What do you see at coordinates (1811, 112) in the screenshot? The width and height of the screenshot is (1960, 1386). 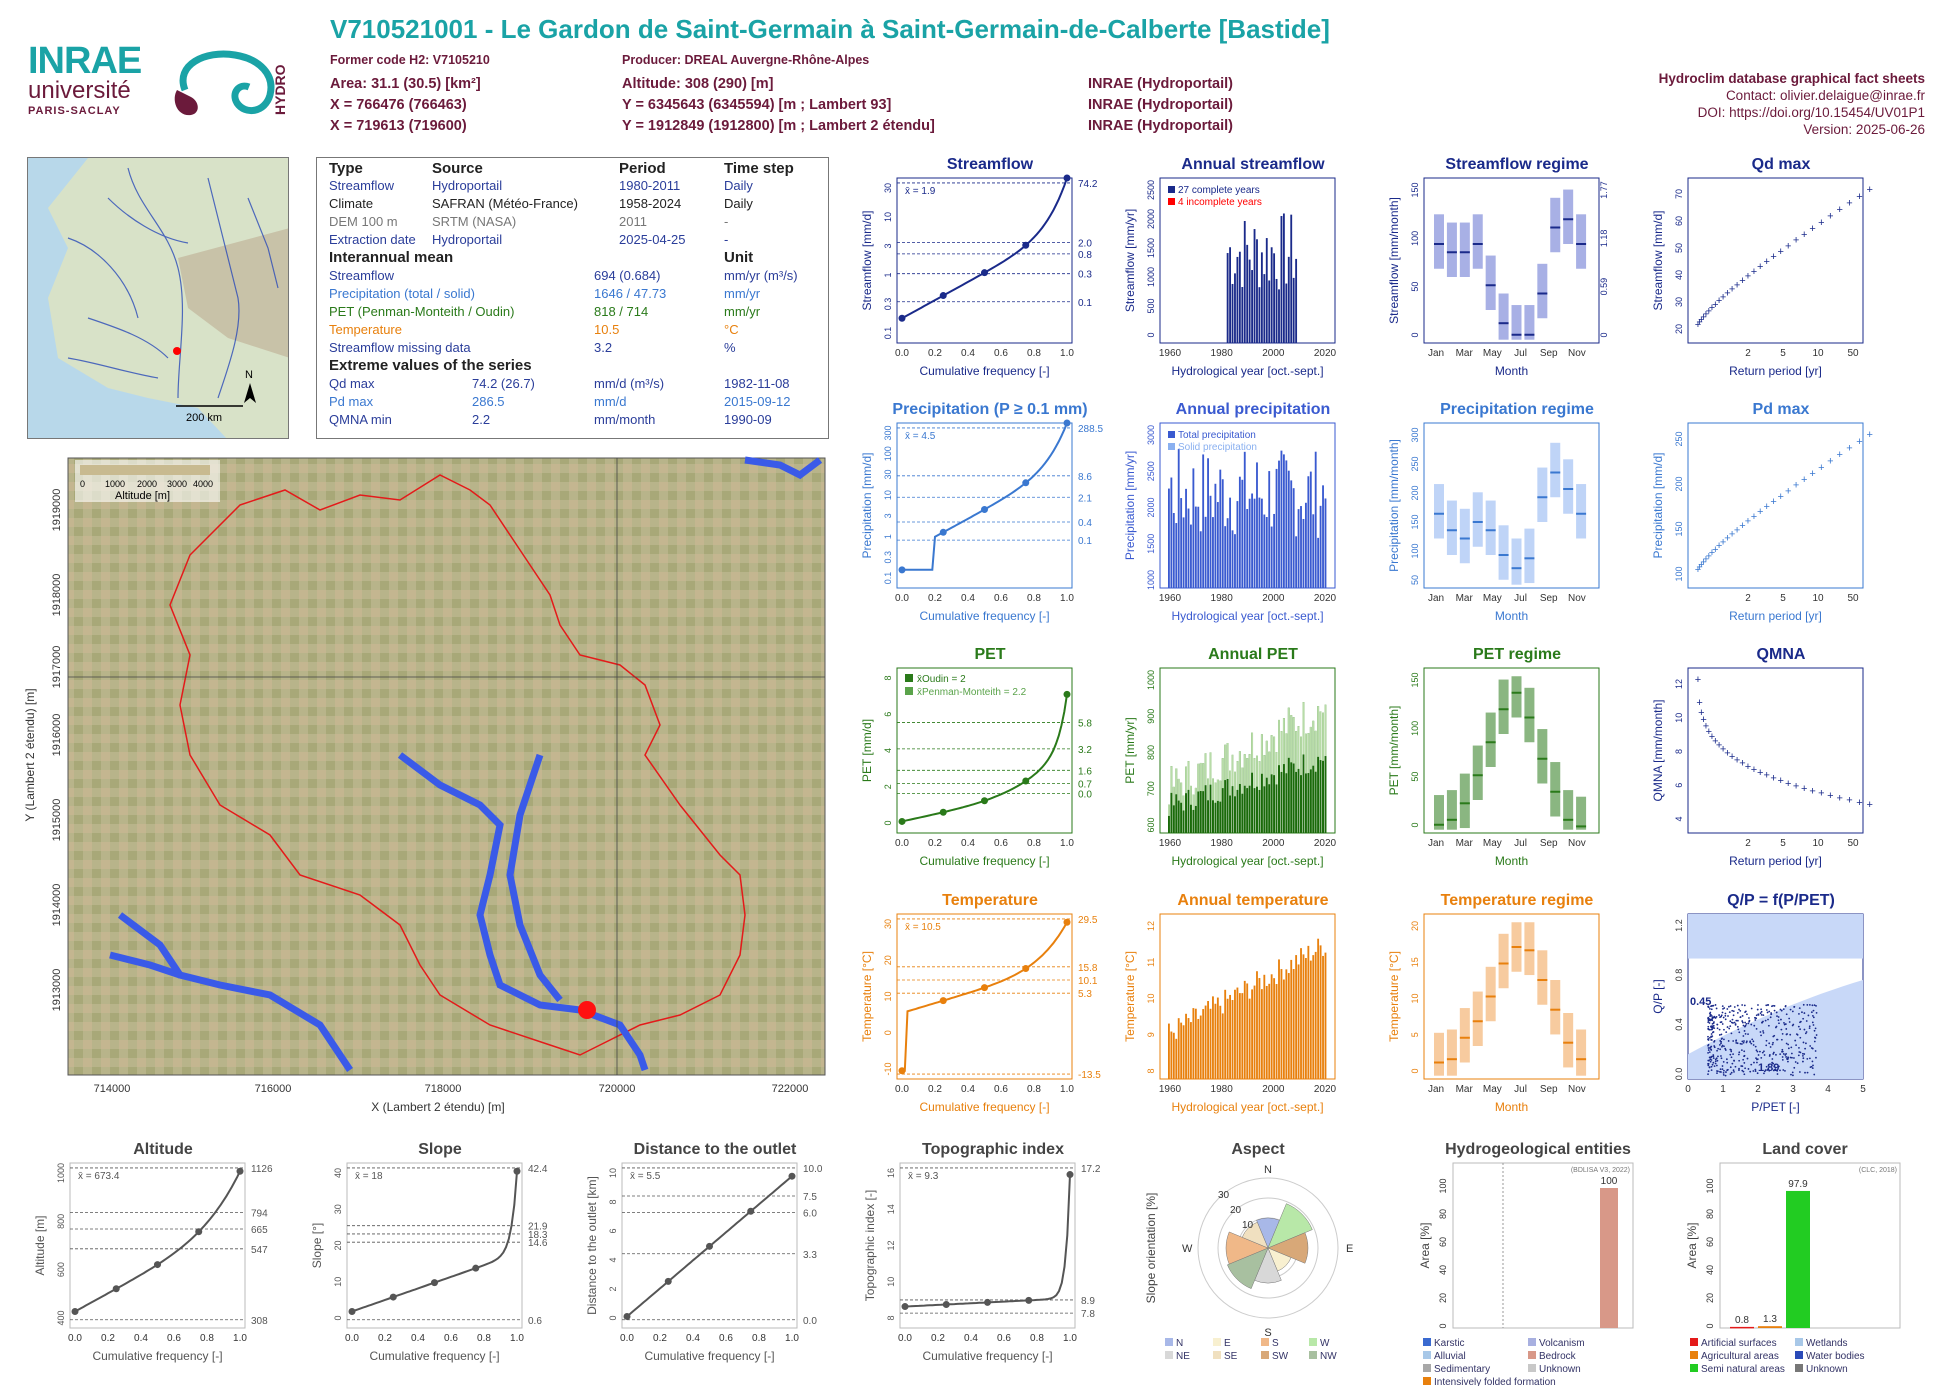 I see `doi-link: DOI: https://doi.org/10.15454/UV01P1` at bounding box center [1811, 112].